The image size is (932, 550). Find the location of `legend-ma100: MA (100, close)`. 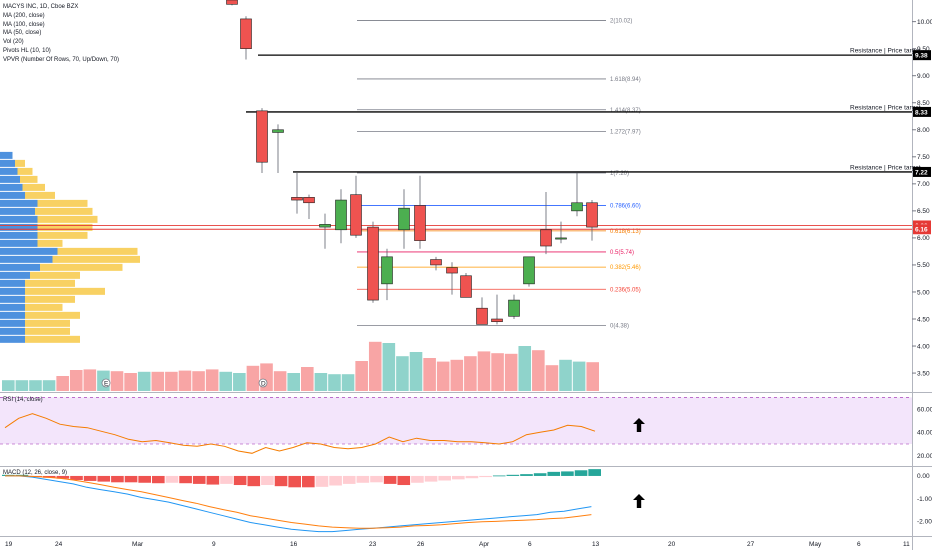

legend-ma100: MA (100, close) is located at coordinates (24, 24).